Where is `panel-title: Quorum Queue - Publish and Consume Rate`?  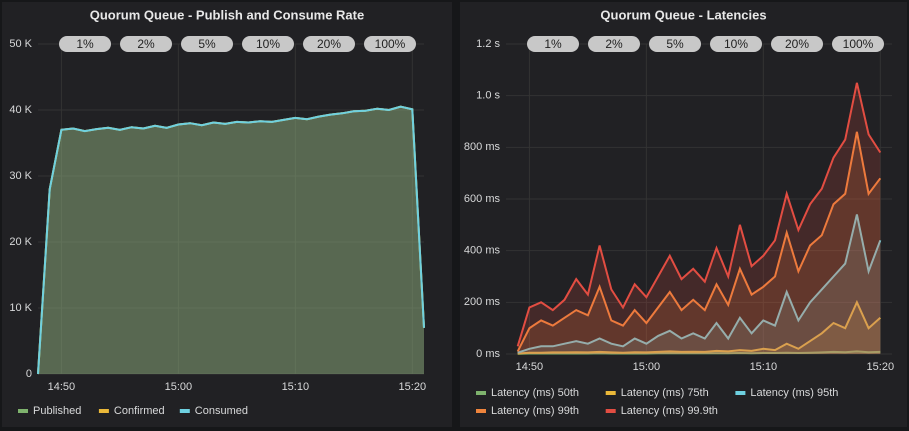 panel-title: Quorum Queue - Publish and Consume Rate is located at coordinates (227, 14).